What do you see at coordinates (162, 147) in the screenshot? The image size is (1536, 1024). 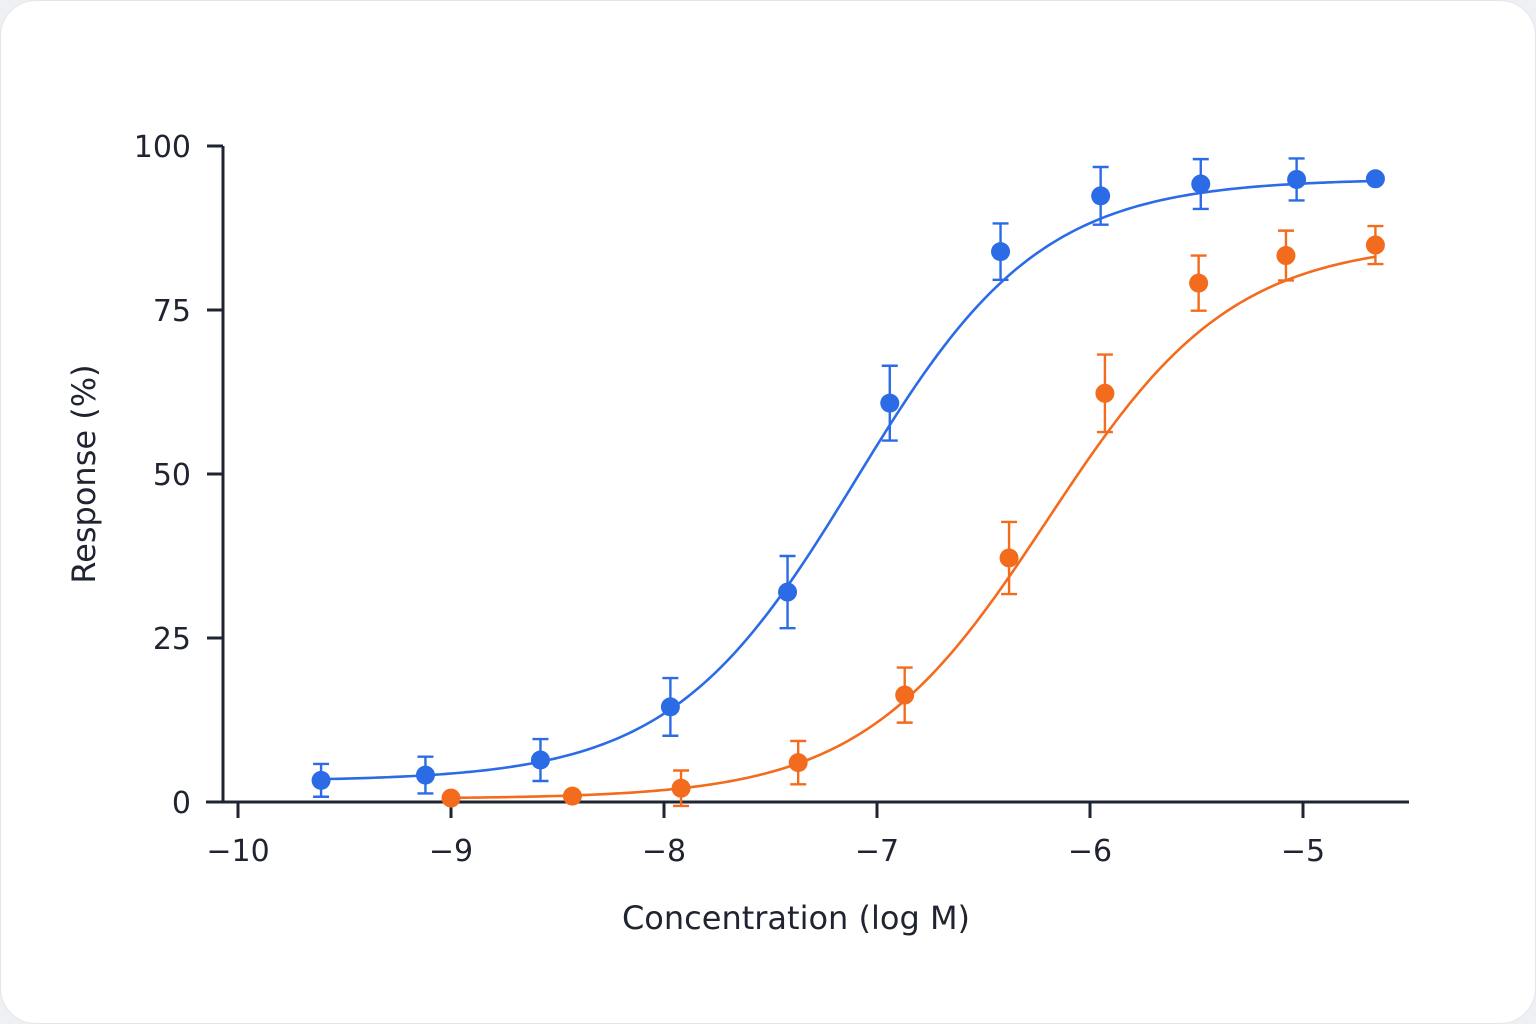 I see `y-tick-label: 100` at bounding box center [162, 147].